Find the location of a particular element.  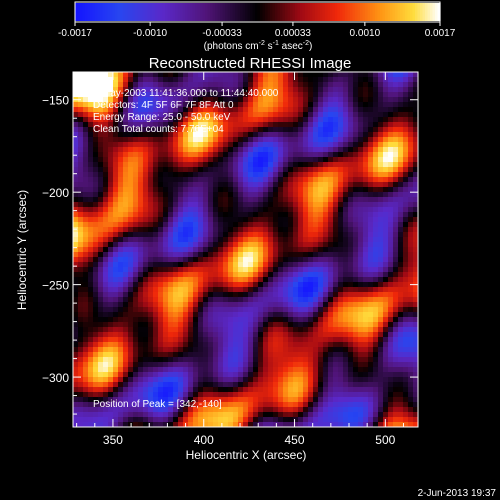

colorbar-frame is located at coordinates (257, 12).